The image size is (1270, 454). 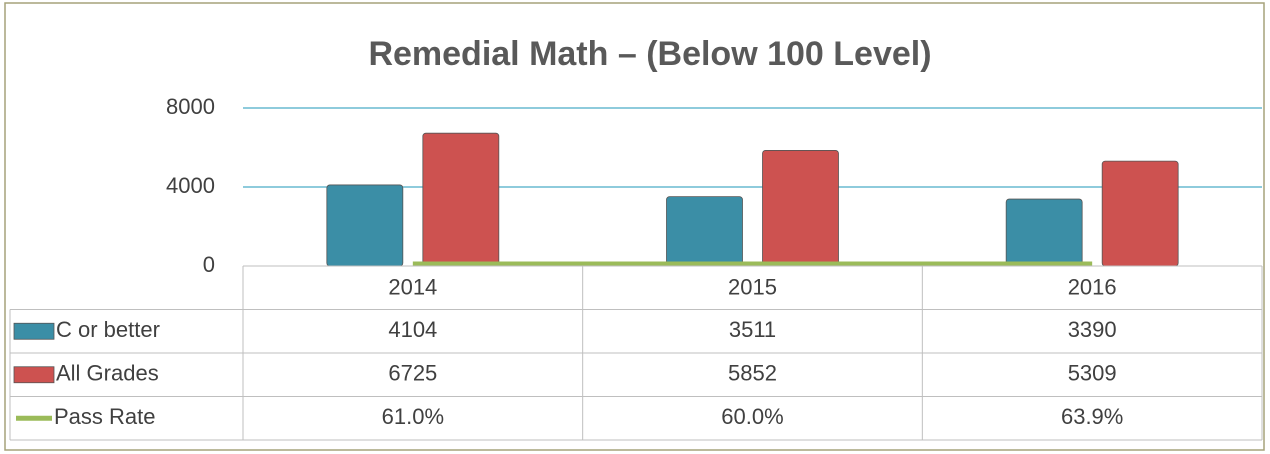 I want to click on y-tick-label: 4000, so click(x=190, y=185).